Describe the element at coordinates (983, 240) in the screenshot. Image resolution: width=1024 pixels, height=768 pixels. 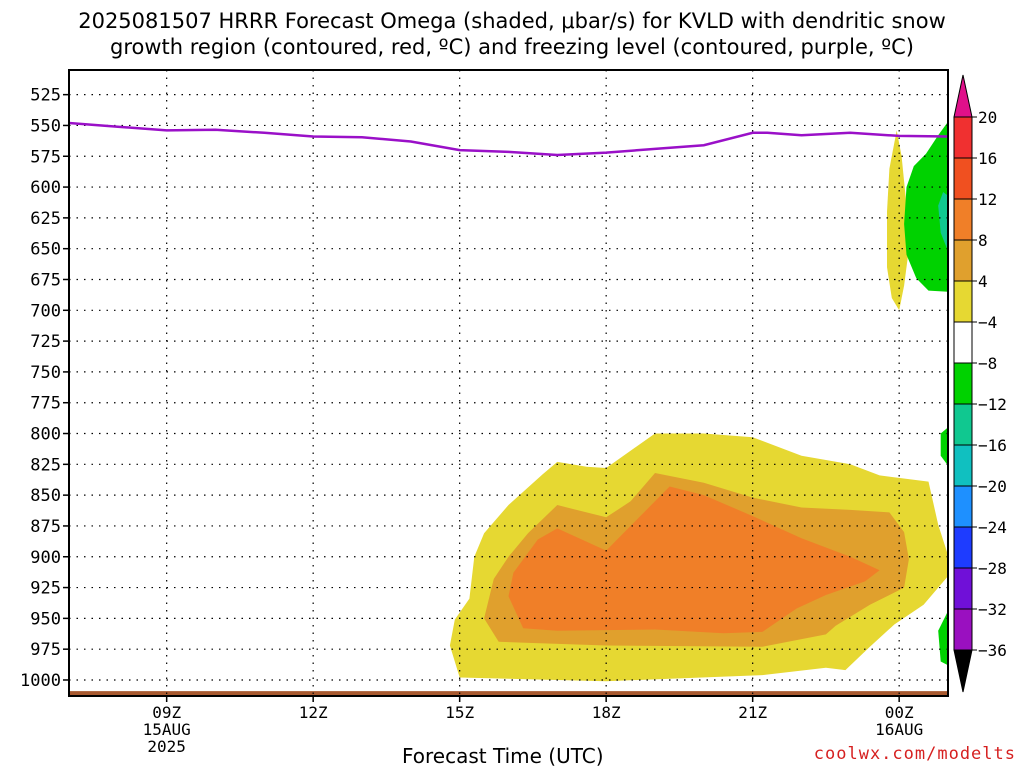
I see `colorbar-label-3: 8` at that location.